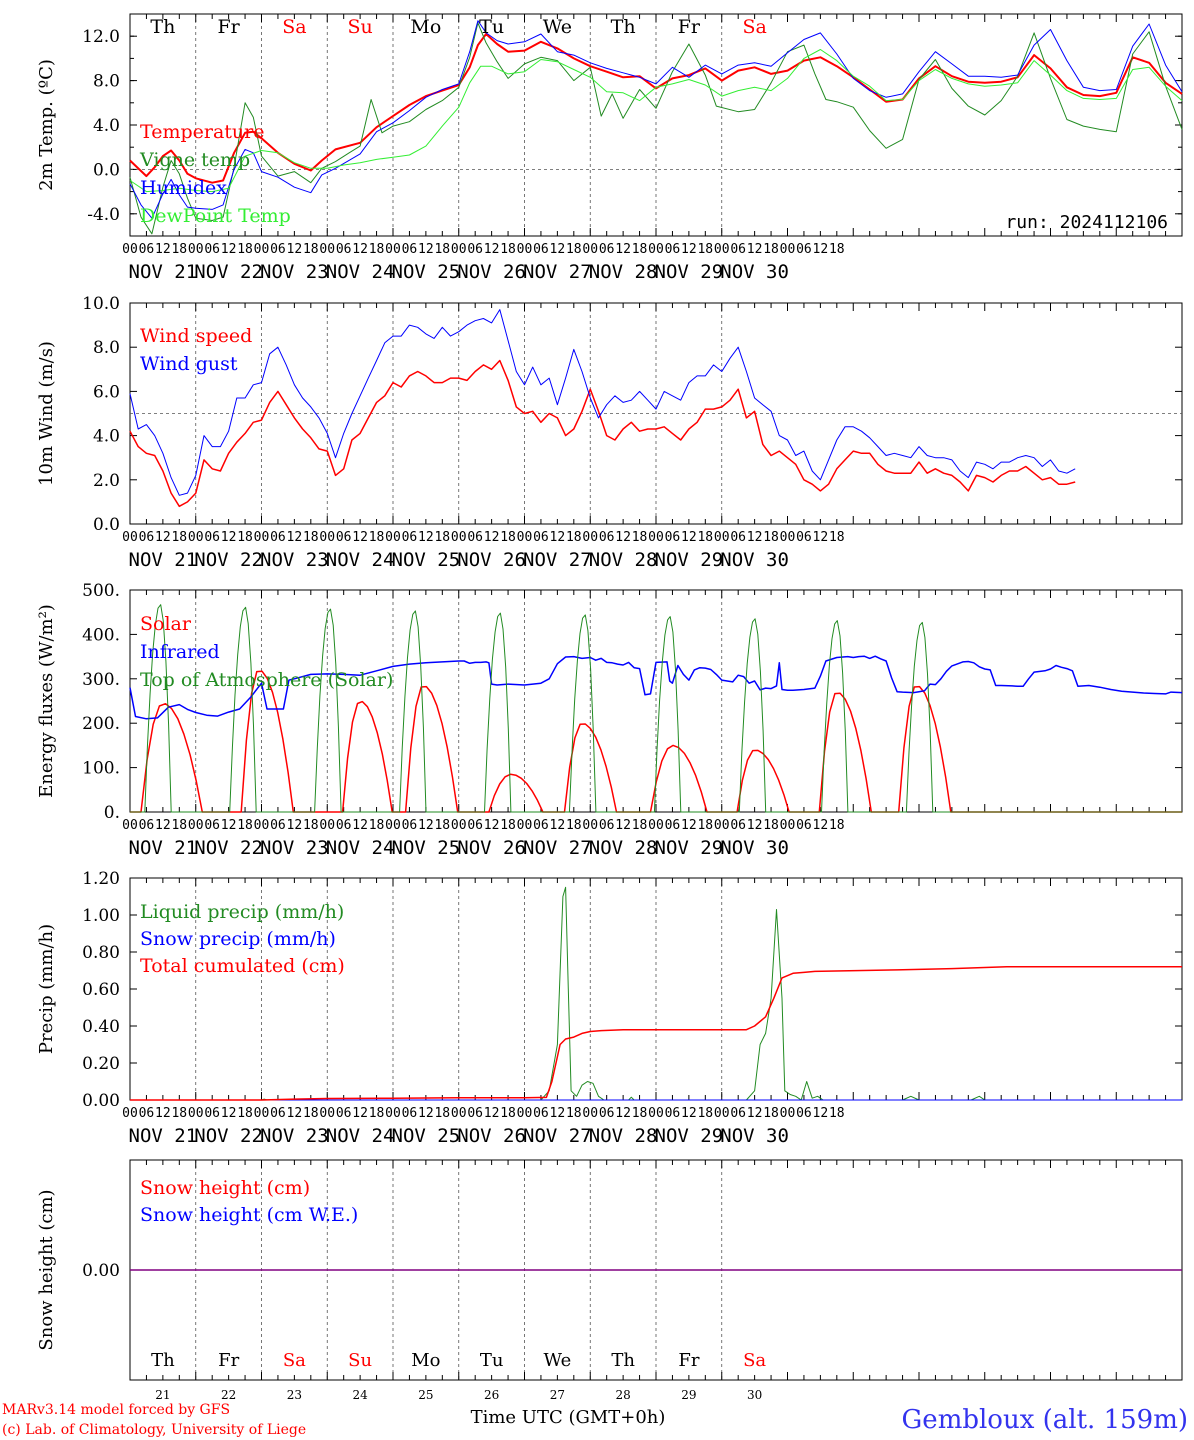 Image resolution: width=1194 pixels, height=1440 pixels. Describe the element at coordinates (196, 336) in the screenshot. I see `legend-entry: Wind speed` at that location.